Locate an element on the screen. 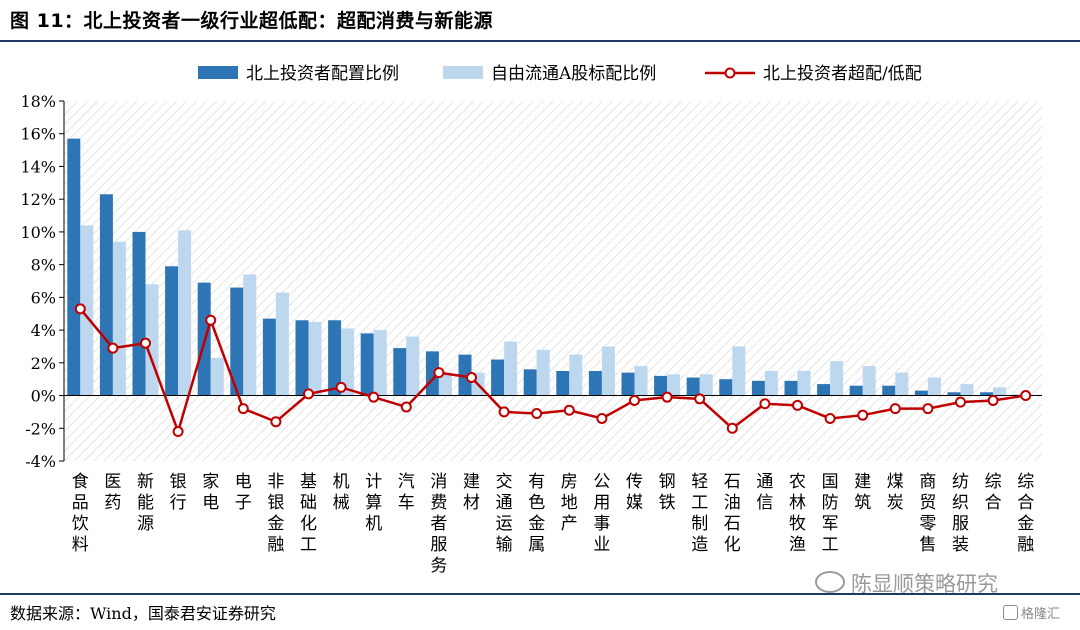 This screenshot has height=630, width=1080. corner-logo: 格隆汇 is located at coordinates (1031, 612).